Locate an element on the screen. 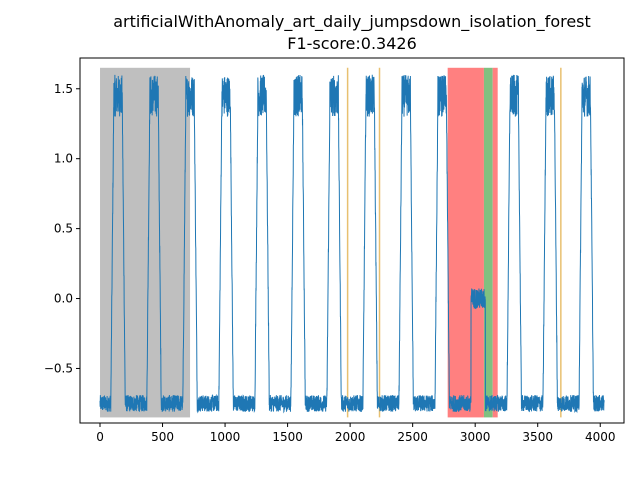 This screenshot has height=480, width=640. y-tick-label-4: 1.5 is located at coordinates (63, 89).